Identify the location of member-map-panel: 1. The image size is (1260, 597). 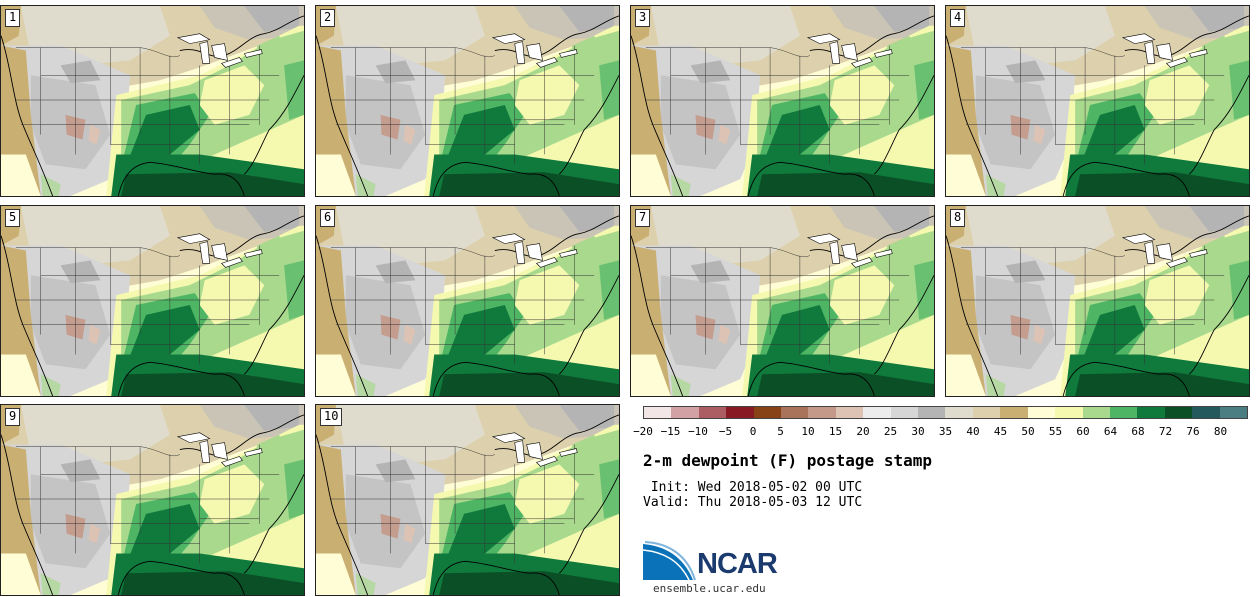
(152, 101).